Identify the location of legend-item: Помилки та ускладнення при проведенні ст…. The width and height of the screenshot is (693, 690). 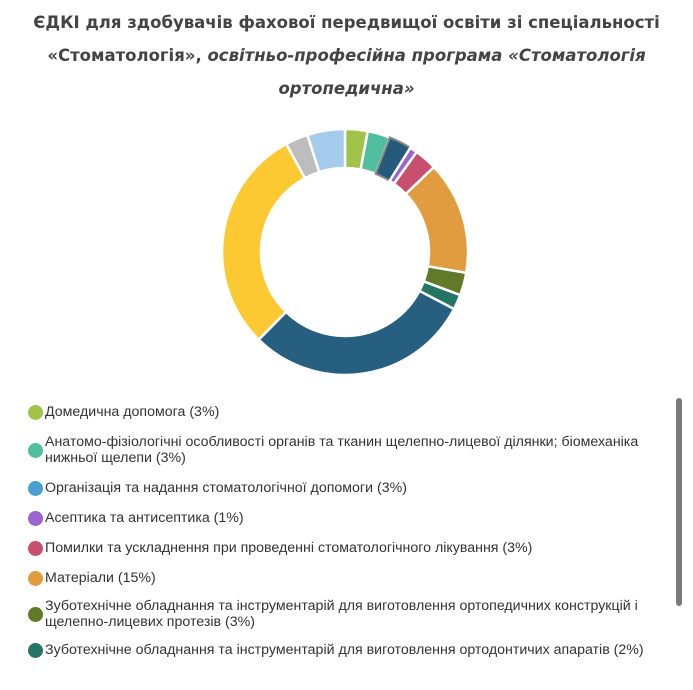
(280, 548).